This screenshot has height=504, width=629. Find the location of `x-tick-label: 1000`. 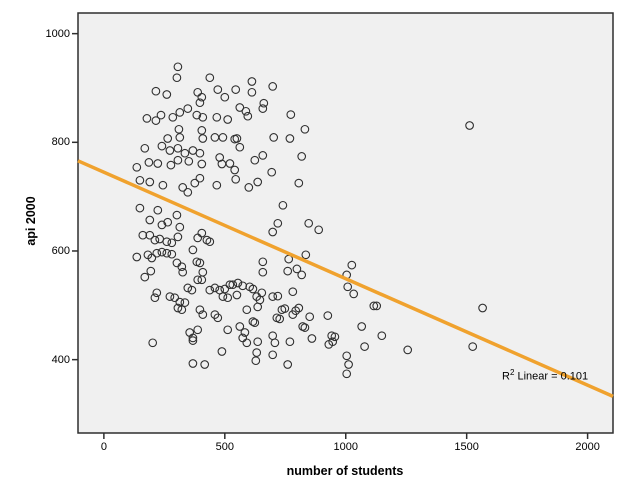

x-tick-label: 1000 is located at coordinates (345, 447).